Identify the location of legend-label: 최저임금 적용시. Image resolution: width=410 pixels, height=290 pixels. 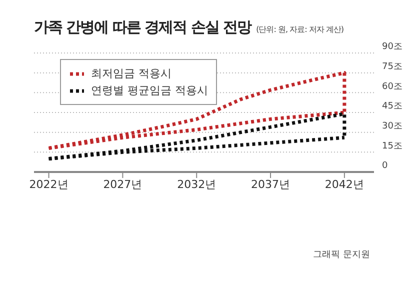
(131, 73).